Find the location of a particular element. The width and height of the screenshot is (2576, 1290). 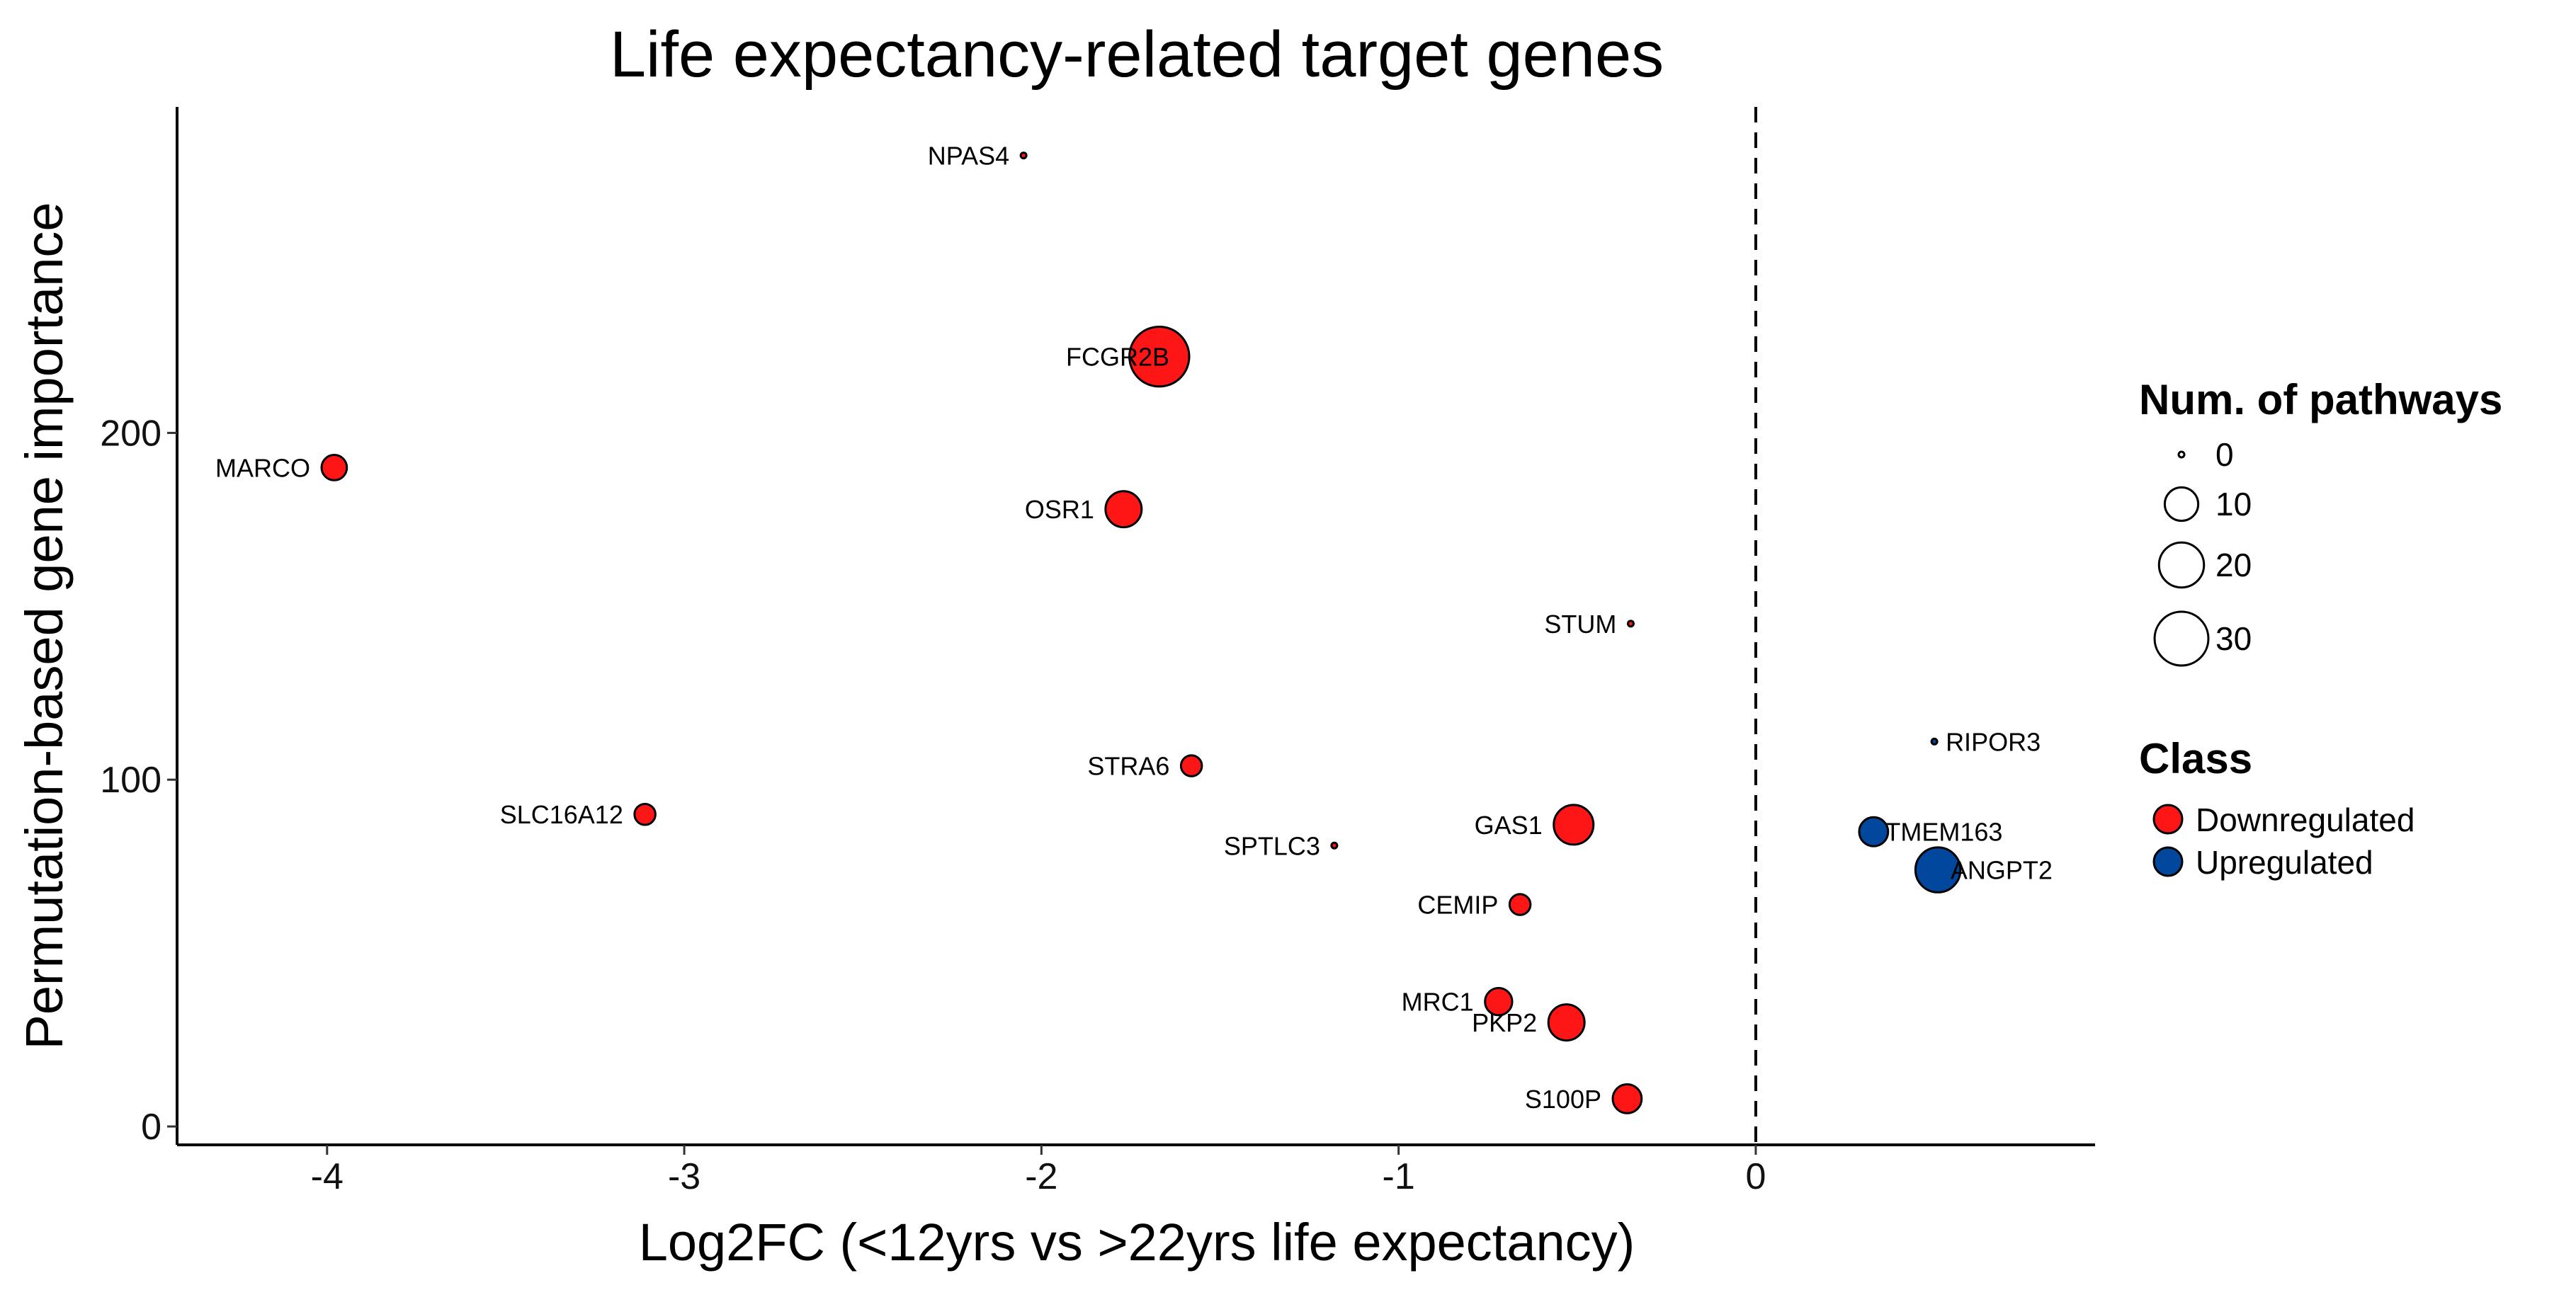

point-label-angpt2: ANGPT2 is located at coordinates (2002, 870).